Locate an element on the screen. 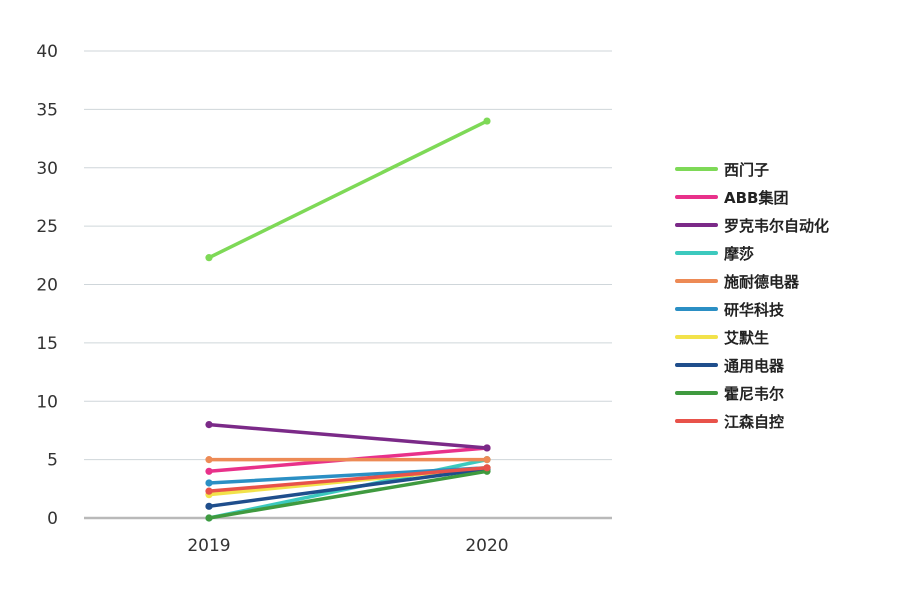  legend-item: 江森自控 is located at coordinates (729, 422).